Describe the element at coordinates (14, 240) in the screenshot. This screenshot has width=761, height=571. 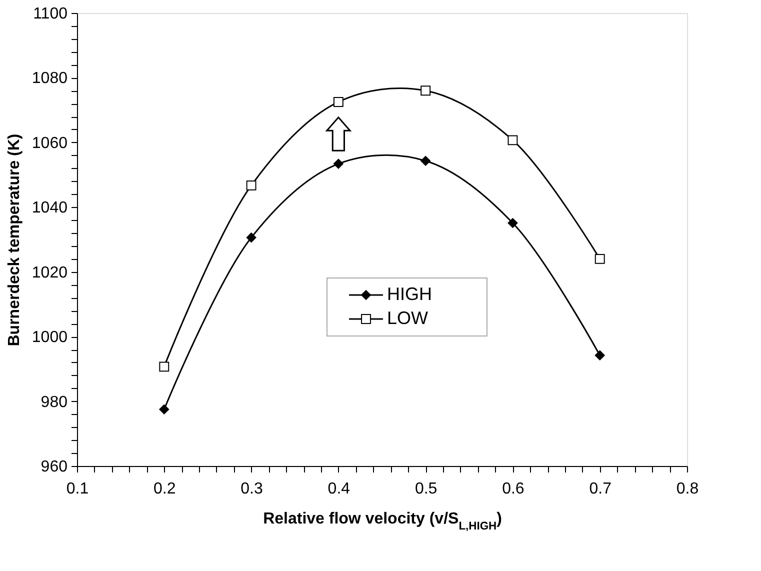
I see `y-axis-title: Burnerdeck temperature (K)` at that location.